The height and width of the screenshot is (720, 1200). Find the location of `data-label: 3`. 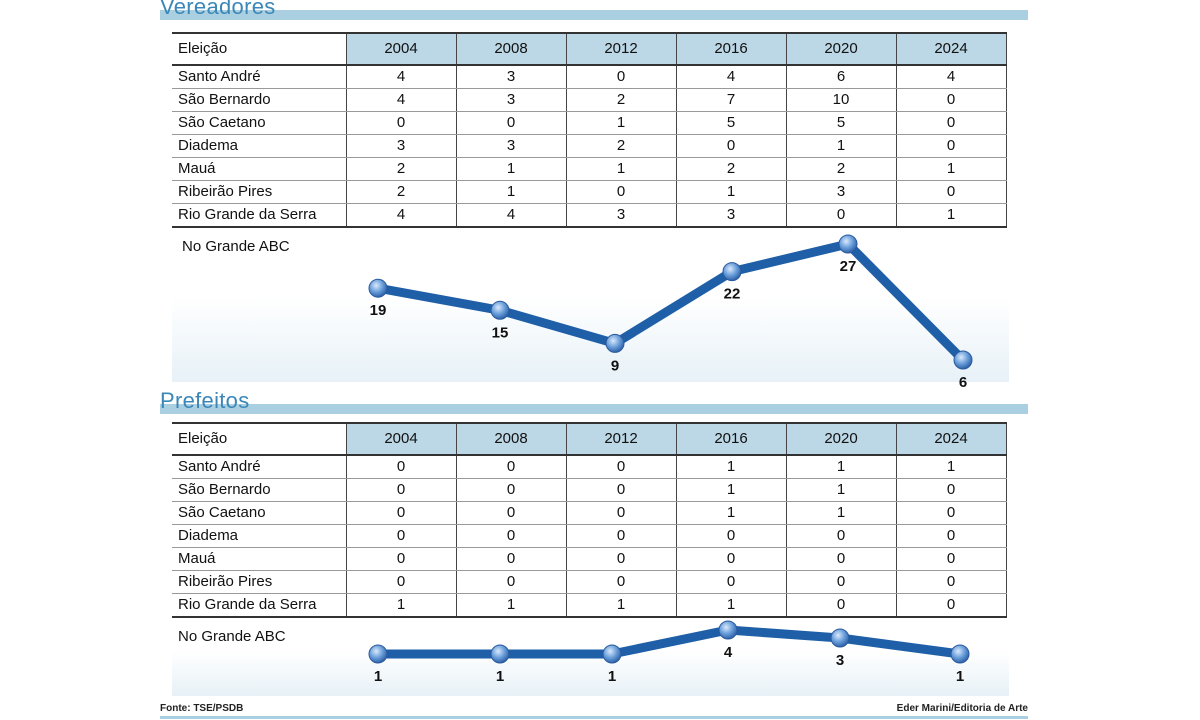

data-label: 3 is located at coordinates (840, 660).